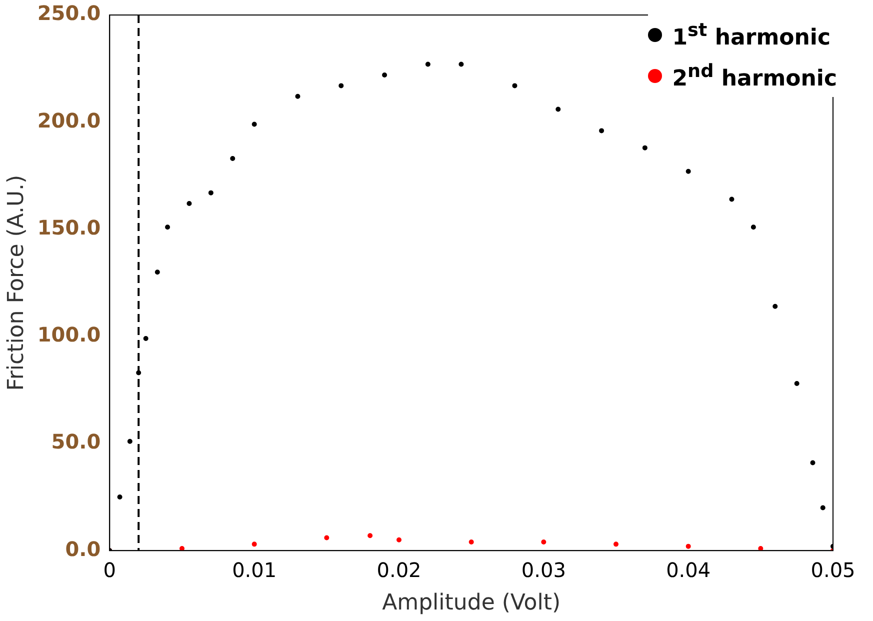  I want to click on legend-label: 2$^{nd}$ harmonic, so click(754, 77).